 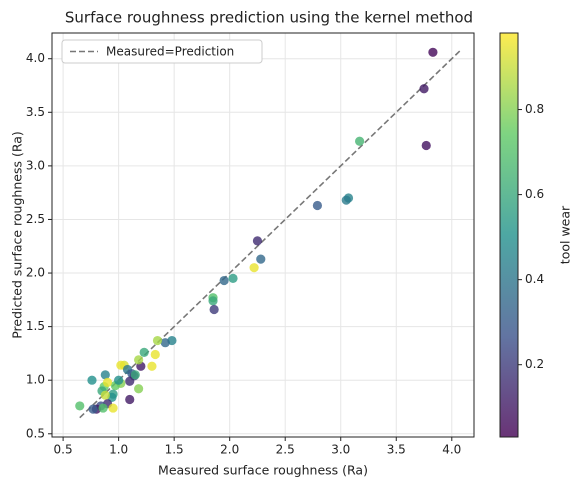 I want to click on x-axis-label: Measured surface roughness (Ra), so click(x=263, y=470).